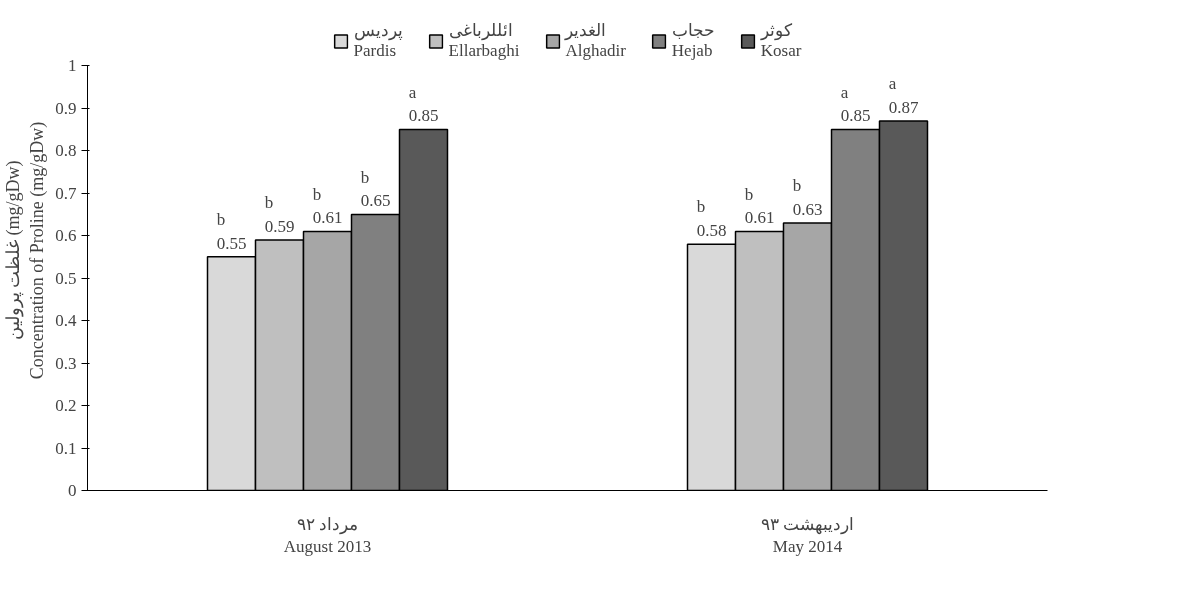 This screenshot has width=1191, height=614. Describe the element at coordinates (66, 448) in the screenshot. I see `y-tick-label: 0.1` at that location.